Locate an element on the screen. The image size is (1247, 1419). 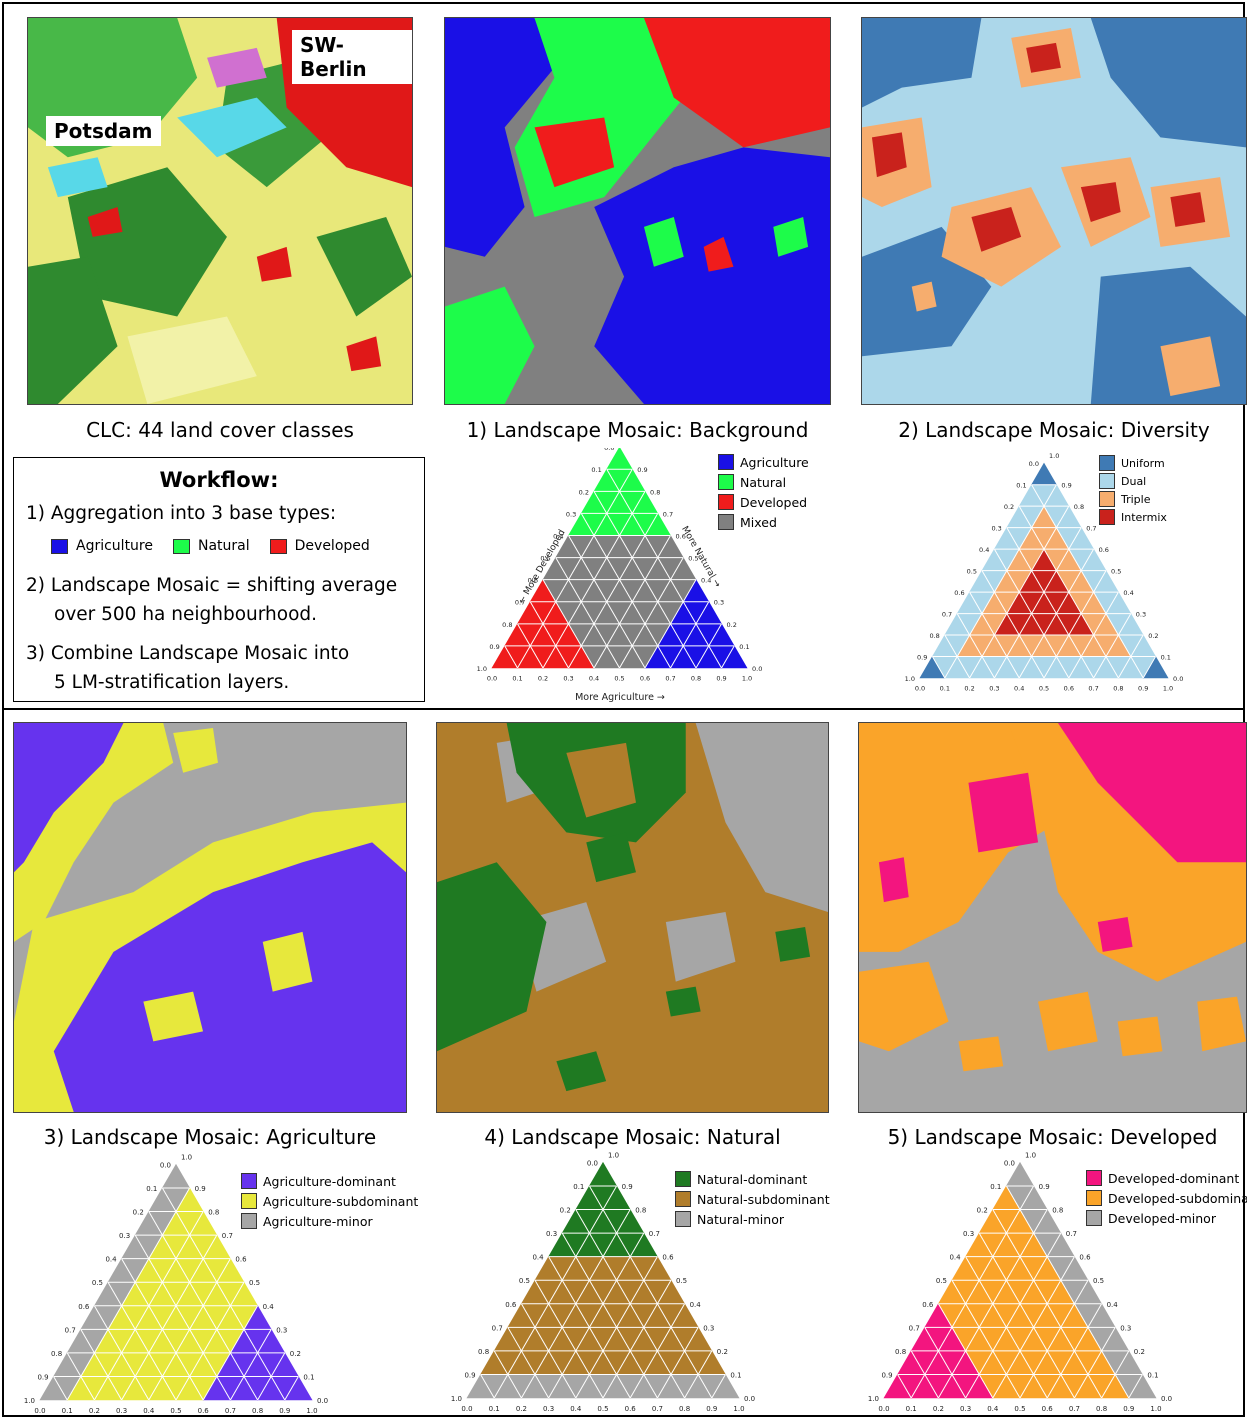
tick-label-right: 0.1 is located at coordinates (1166, 658).